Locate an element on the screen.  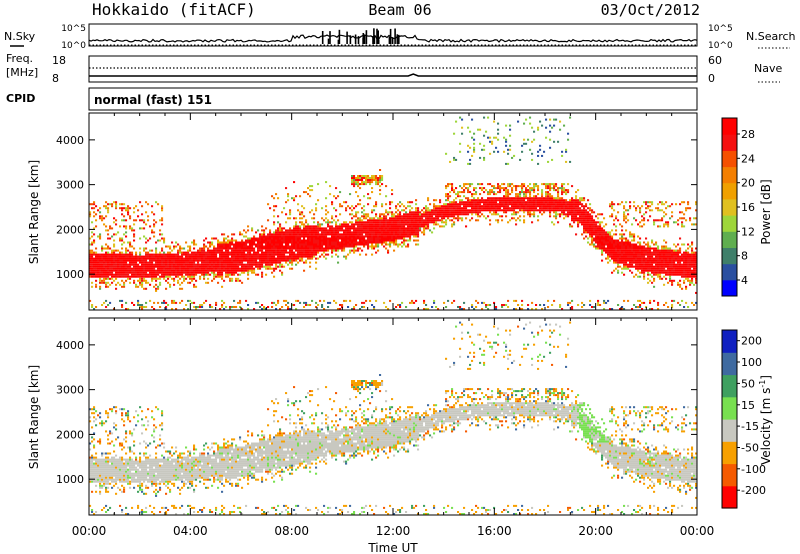
noise-tick-top-left: 10^5 is located at coordinates (73, 29).